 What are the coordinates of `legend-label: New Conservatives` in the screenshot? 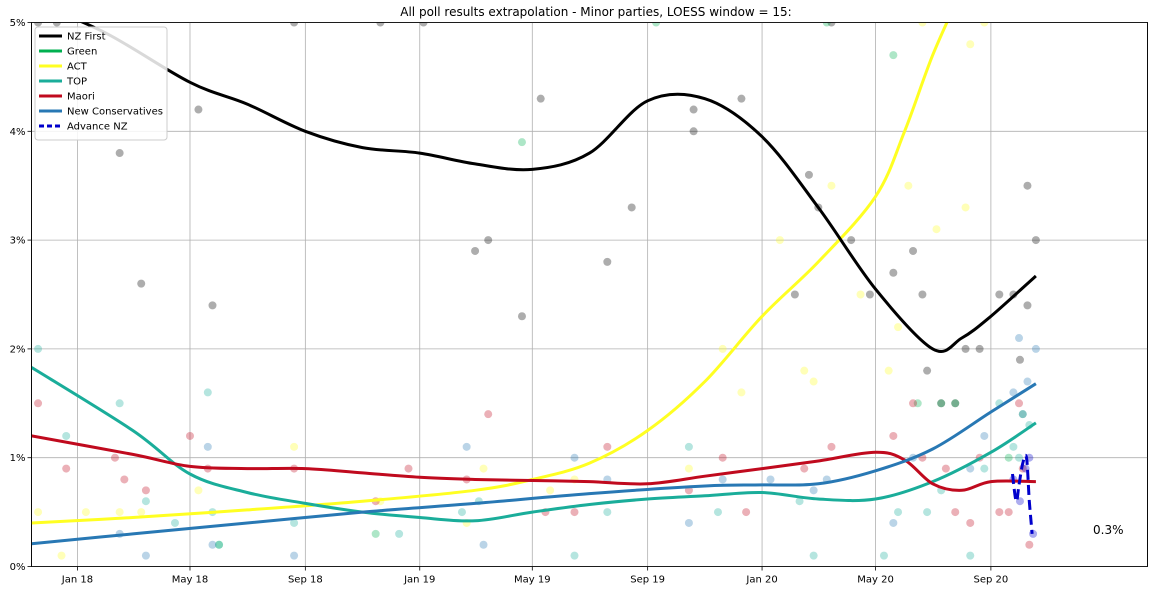 It's located at (115, 112).